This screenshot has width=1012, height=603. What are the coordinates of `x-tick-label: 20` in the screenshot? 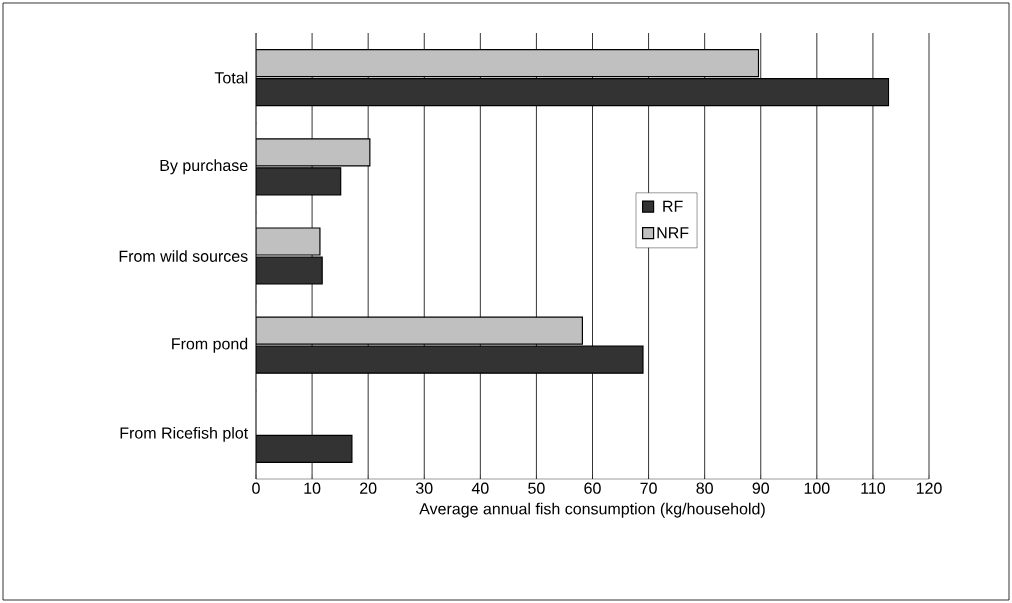 It's located at (368, 488).